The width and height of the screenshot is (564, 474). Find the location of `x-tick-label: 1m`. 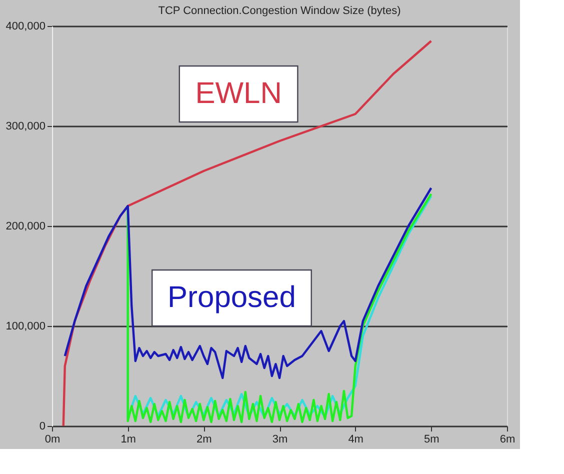

x-tick-label: 1m is located at coordinates (128, 440).